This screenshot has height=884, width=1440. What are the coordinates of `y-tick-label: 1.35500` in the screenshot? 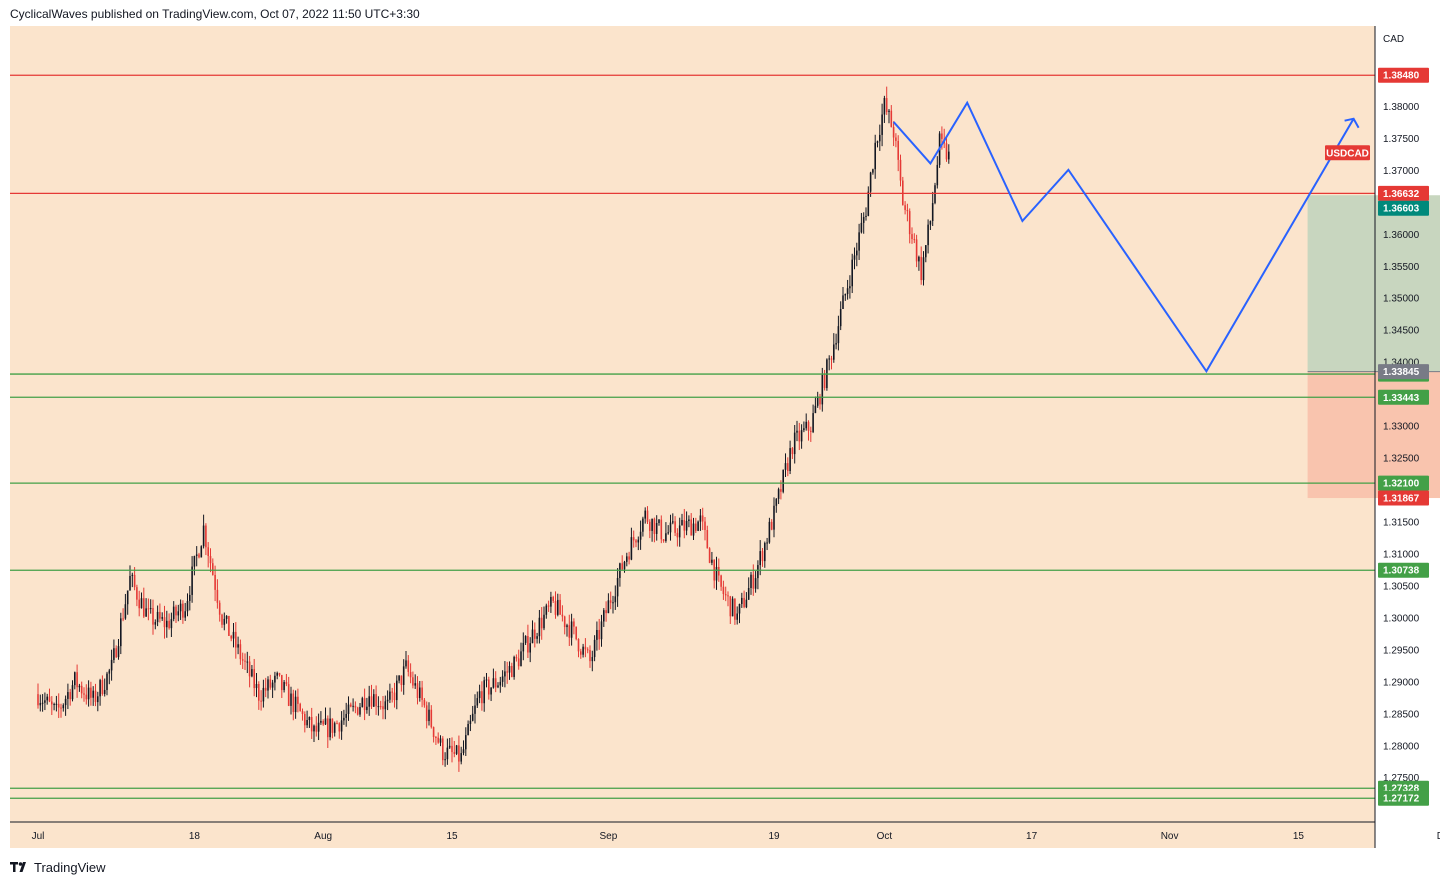 It's located at (1401, 267).